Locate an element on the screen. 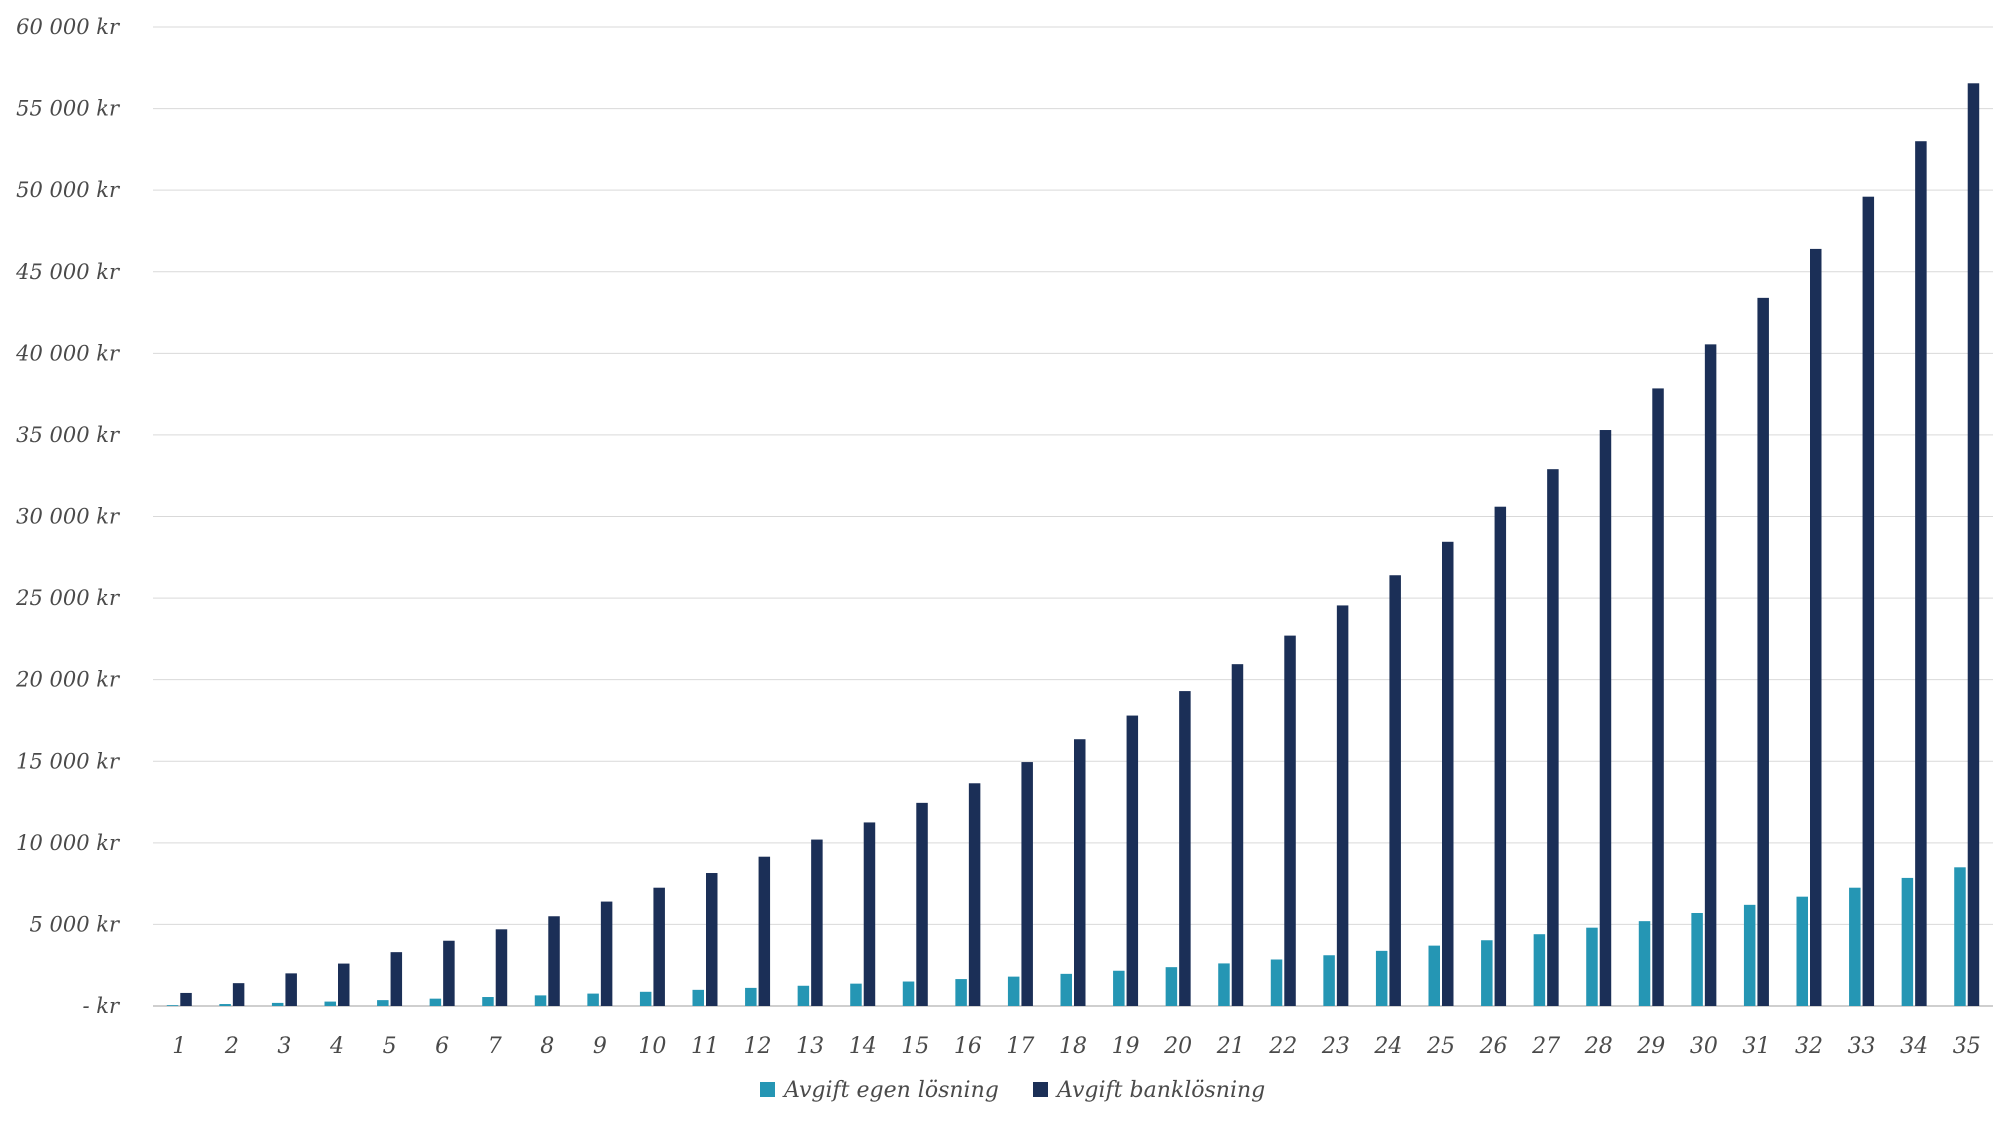 The image size is (2000, 1125). y-tick-label: 25 000 kr is located at coordinates (68, 598).